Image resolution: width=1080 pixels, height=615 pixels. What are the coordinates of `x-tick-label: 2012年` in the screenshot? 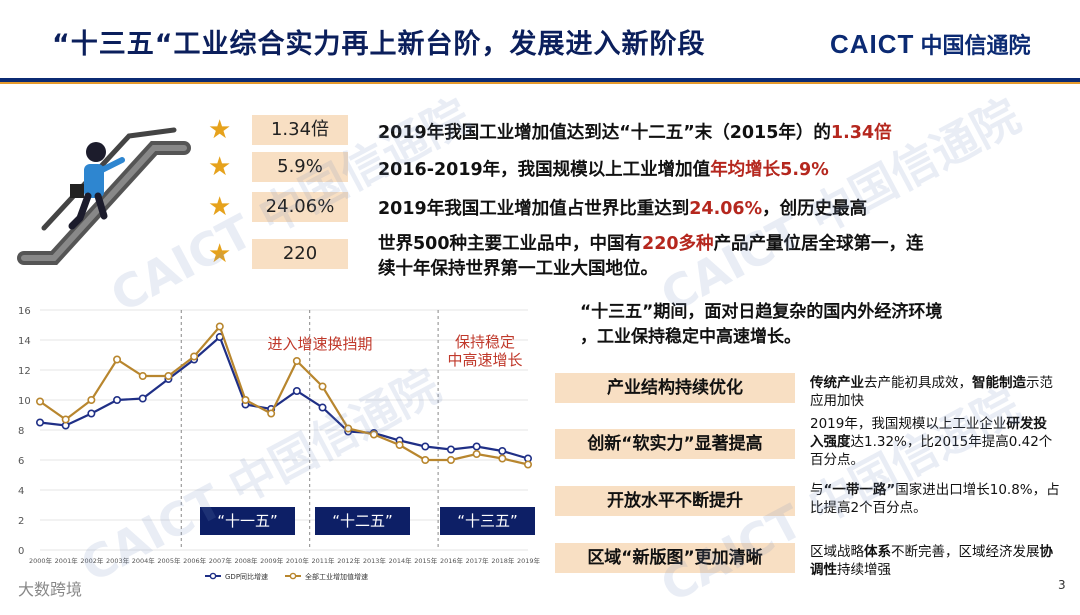 It's located at (349, 560).